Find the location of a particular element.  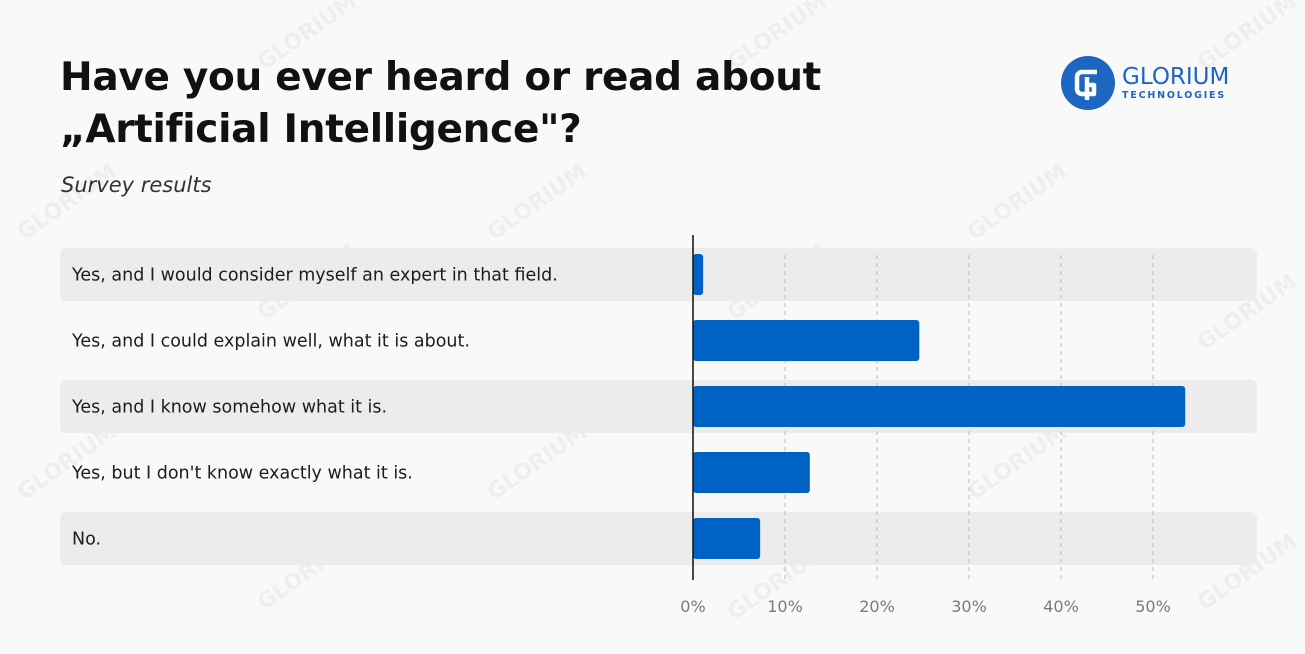

chart-subtitle: Survey results is located at coordinates (136, 185).